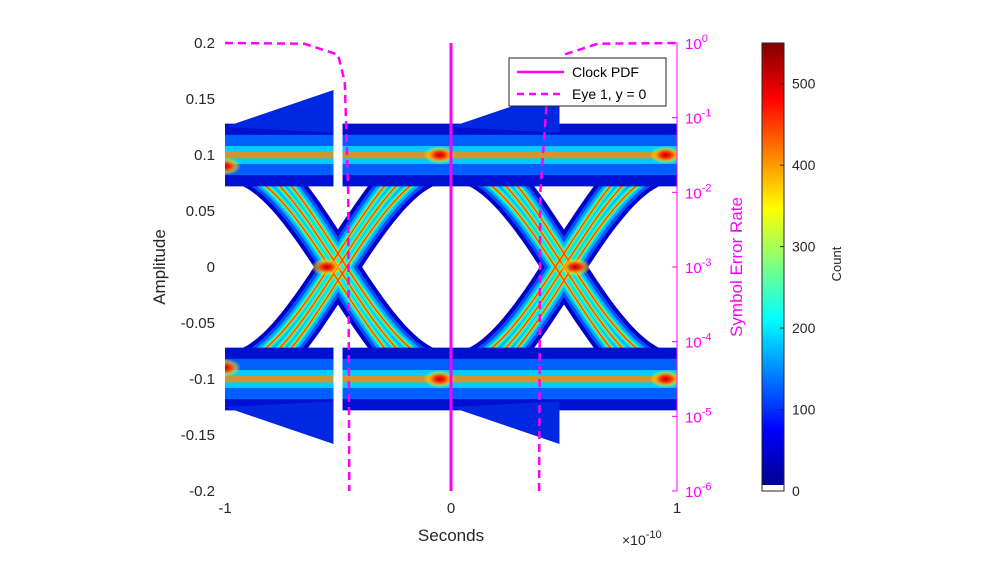 The height and width of the screenshot is (563, 1000). What do you see at coordinates (198, 323) in the screenshot?
I see `y-tick-label: -0.05` at bounding box center [198, 323].